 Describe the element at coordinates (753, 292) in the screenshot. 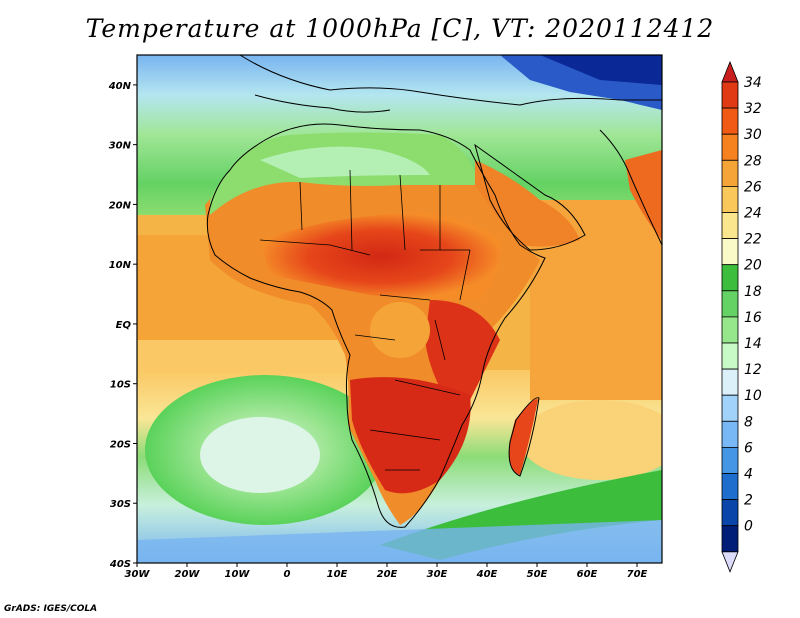

I see `colorbar-label: 18` at that location.